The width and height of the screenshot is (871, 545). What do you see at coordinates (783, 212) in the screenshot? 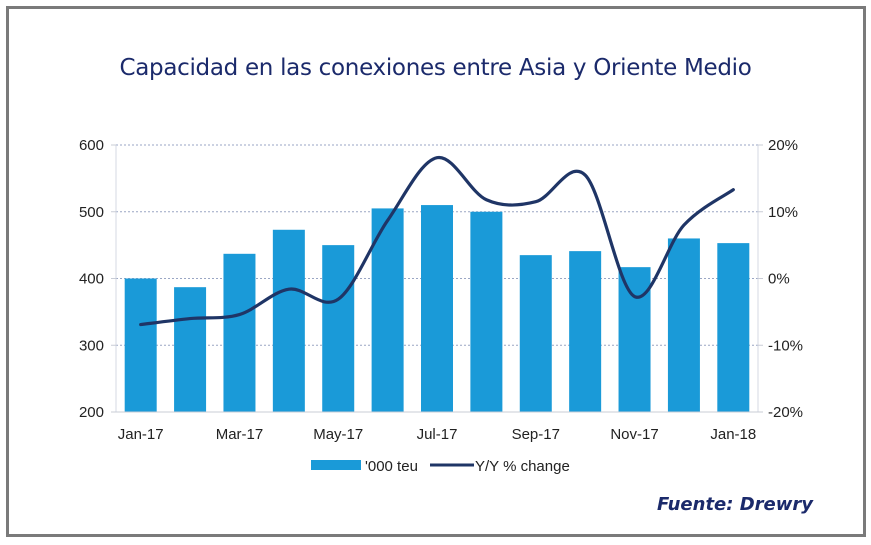
I see `right-tick-label: 10%` at bounding box center [783, 212].